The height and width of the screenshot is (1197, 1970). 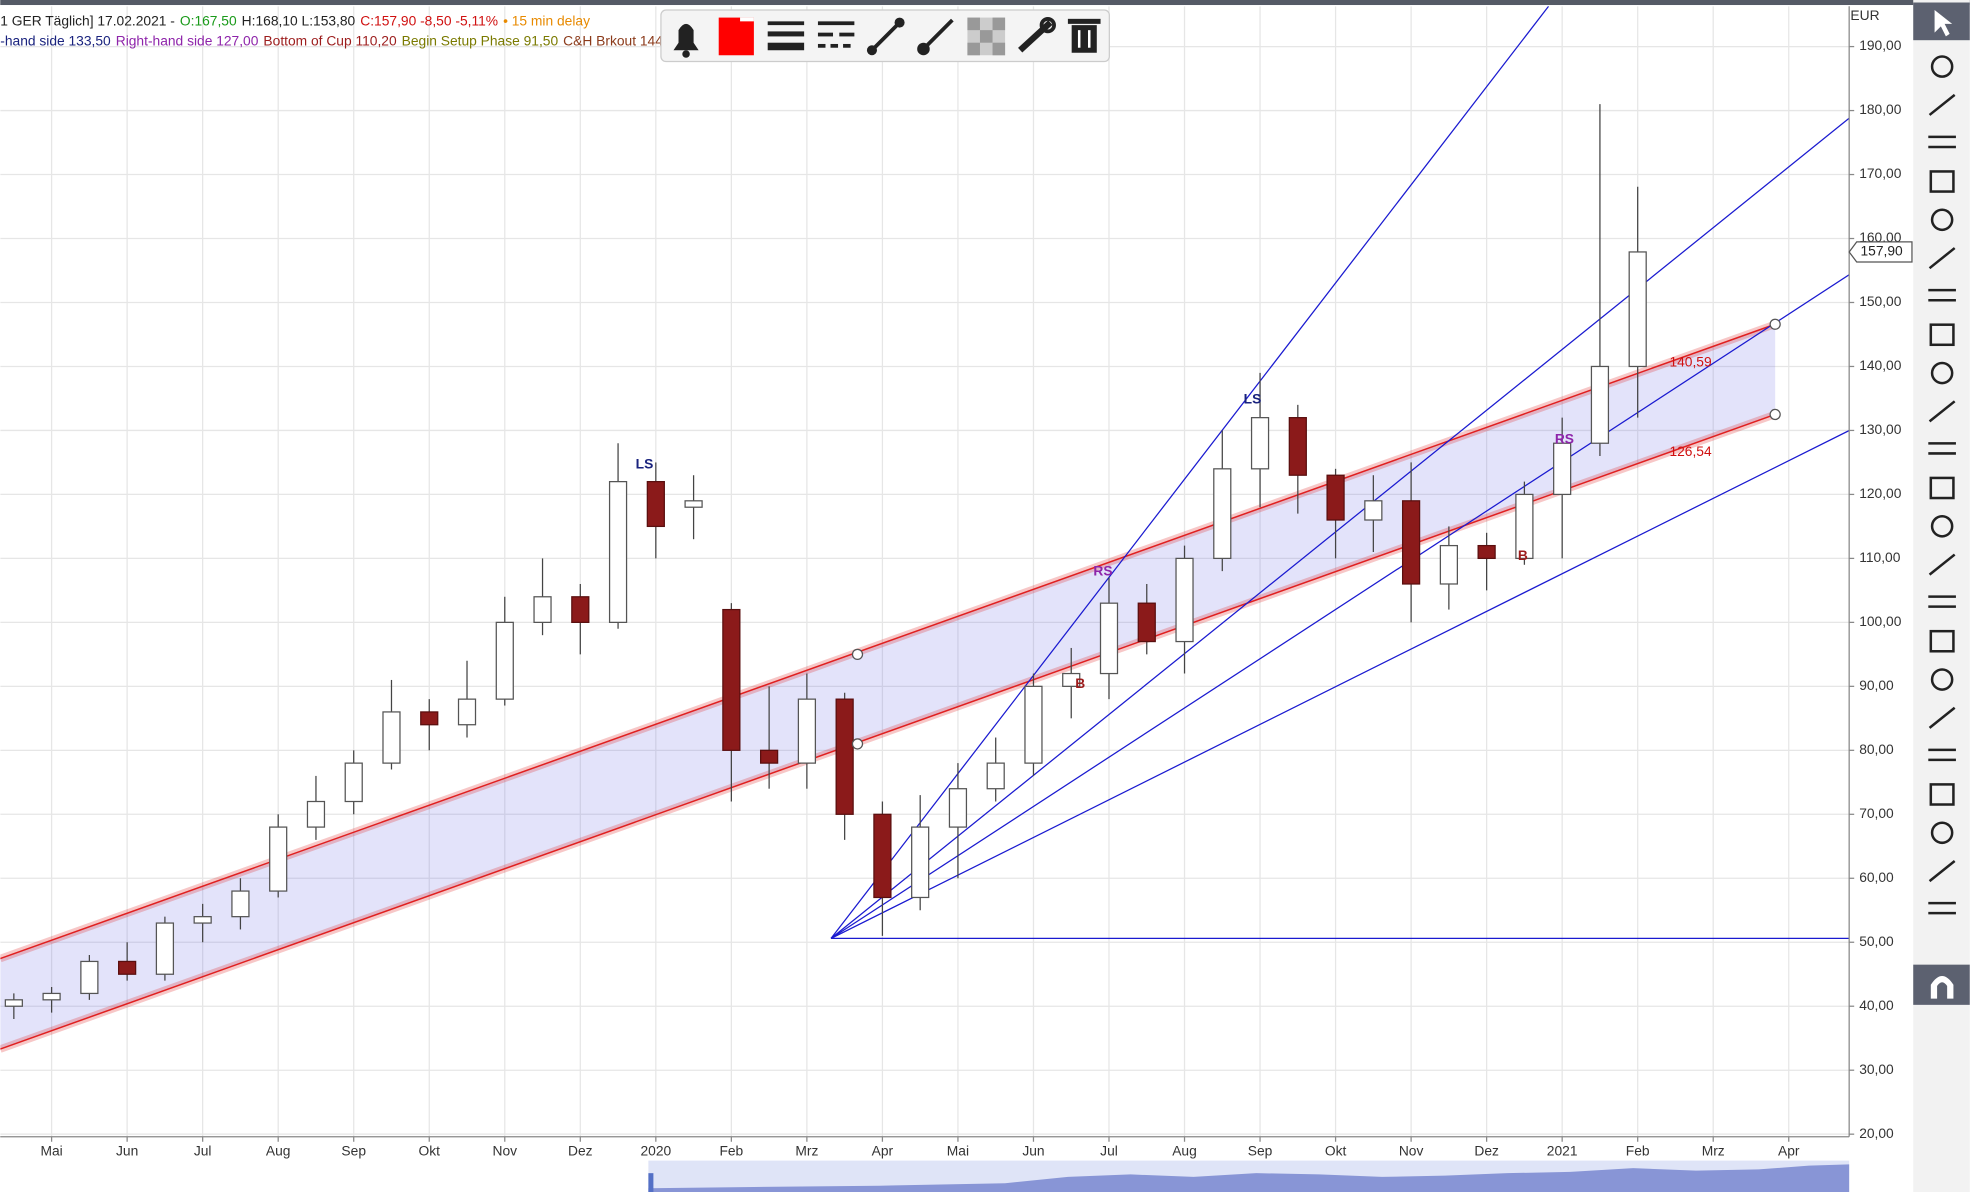 What do you see at coordinates (651, 1182) in the screenshot?
I see `navigator-handle` at bounding box center [651, 1182].